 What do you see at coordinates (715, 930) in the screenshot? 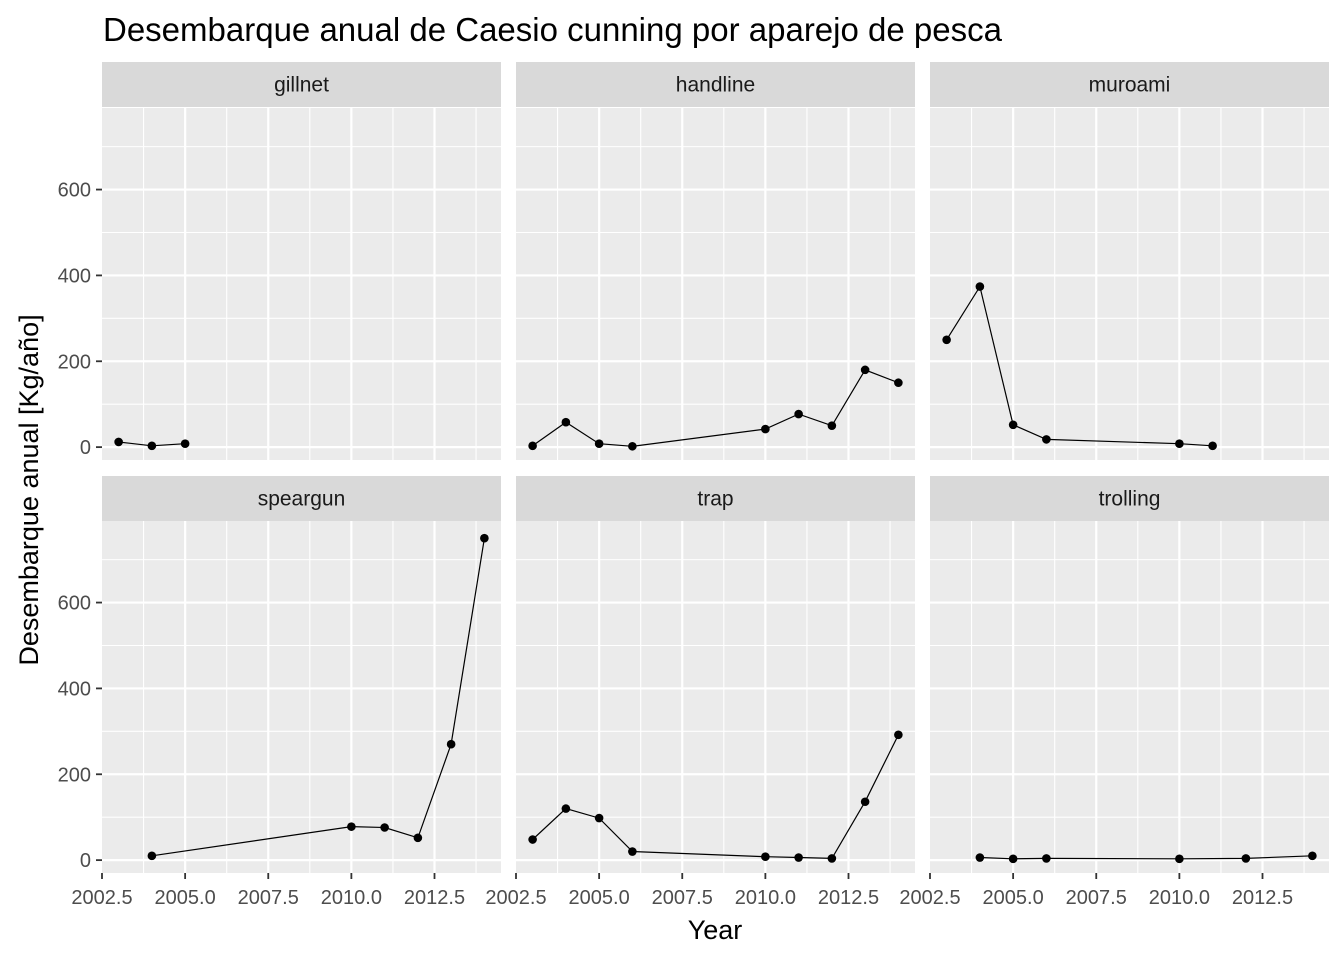
I see `x-axis-title: Year` at bounding box center [715, 930].